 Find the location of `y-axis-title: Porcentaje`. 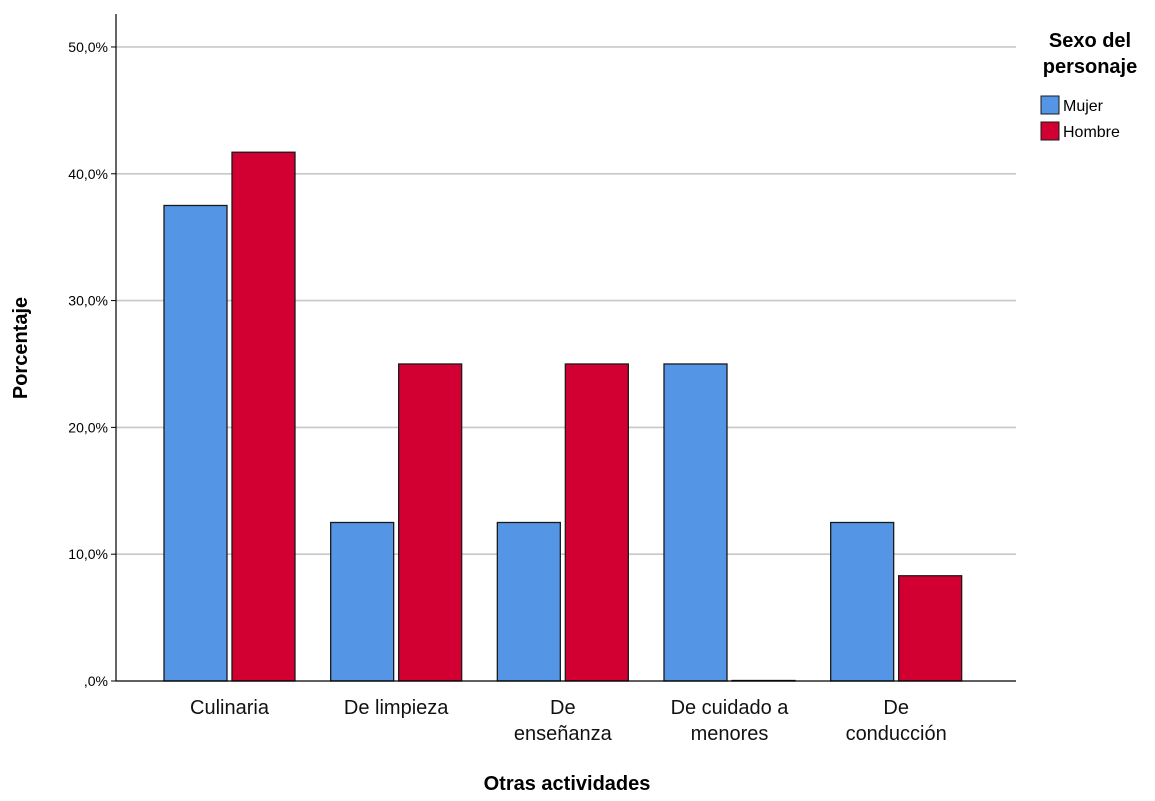

y-axis-title: Porcentaje is located at coordinates (21, 348).